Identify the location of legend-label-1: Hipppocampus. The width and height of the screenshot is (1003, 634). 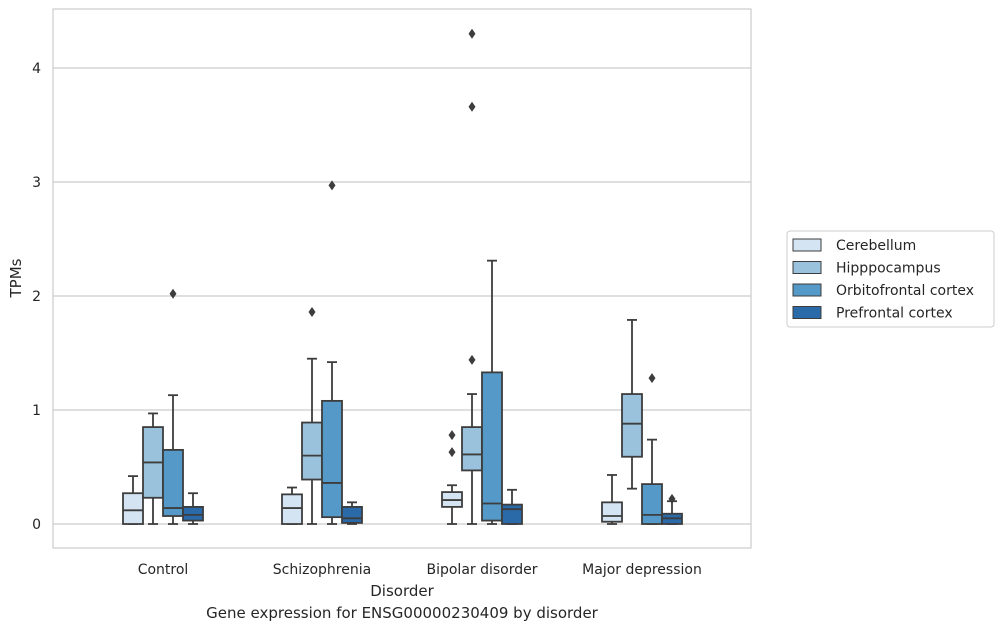
(888, 269).